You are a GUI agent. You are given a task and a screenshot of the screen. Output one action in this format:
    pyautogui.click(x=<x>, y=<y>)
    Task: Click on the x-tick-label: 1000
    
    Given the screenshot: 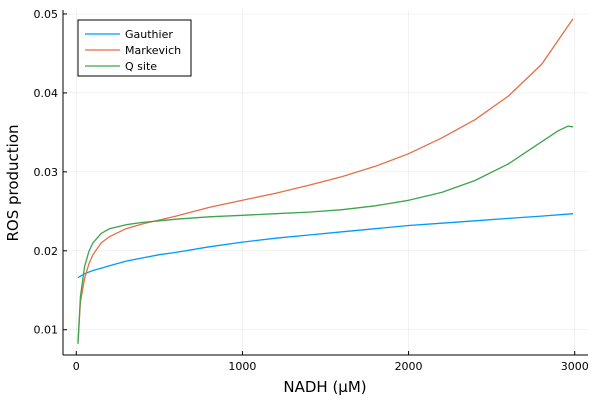 What is the action you would take?
    pyautogui.click(x=242, y=366)
    